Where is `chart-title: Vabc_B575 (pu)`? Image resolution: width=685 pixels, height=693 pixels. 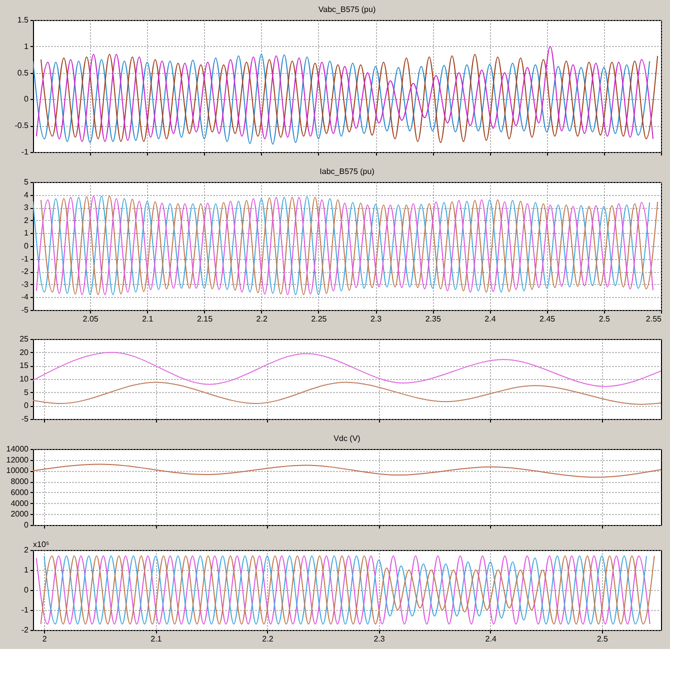 chart-title: Vabc_B575 (pu) is located at coordinates (347, 9).